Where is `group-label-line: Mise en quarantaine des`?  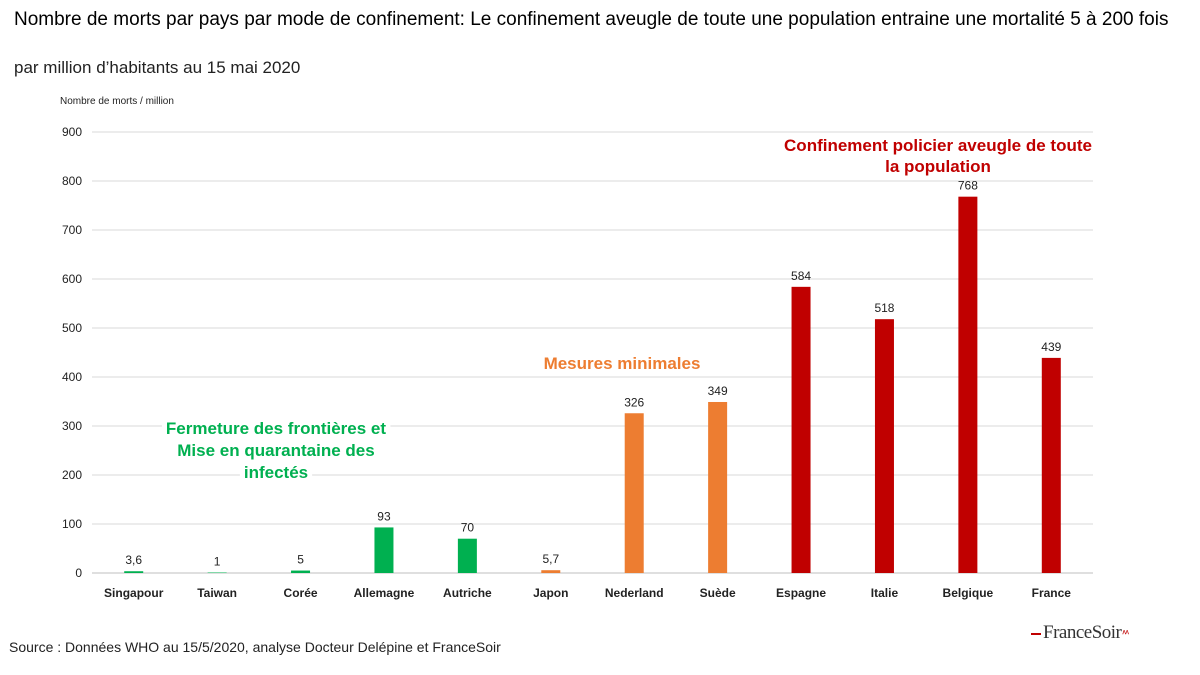
group-label-line: Mise en quarantaine des is located at coordinates (275, 450).